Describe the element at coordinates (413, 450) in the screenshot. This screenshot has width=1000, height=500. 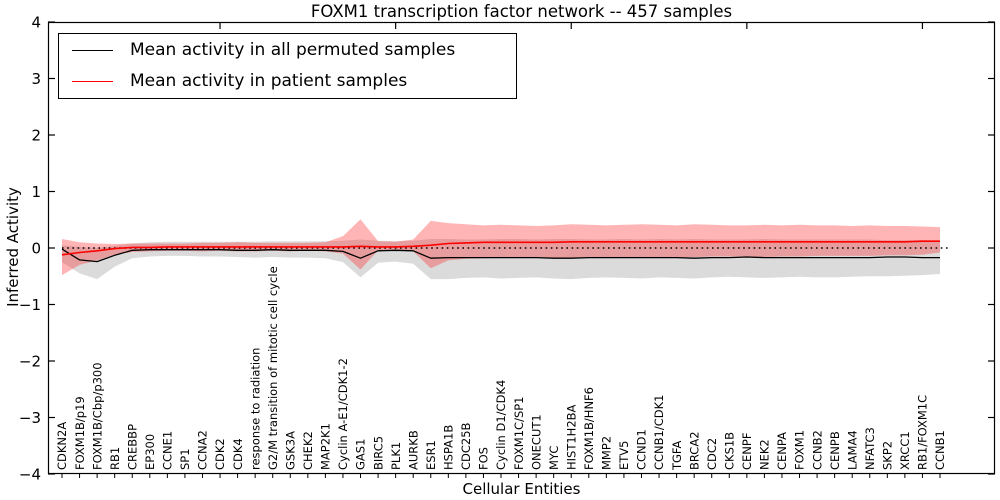
I see `x-tick-label: AURKB` at that location.